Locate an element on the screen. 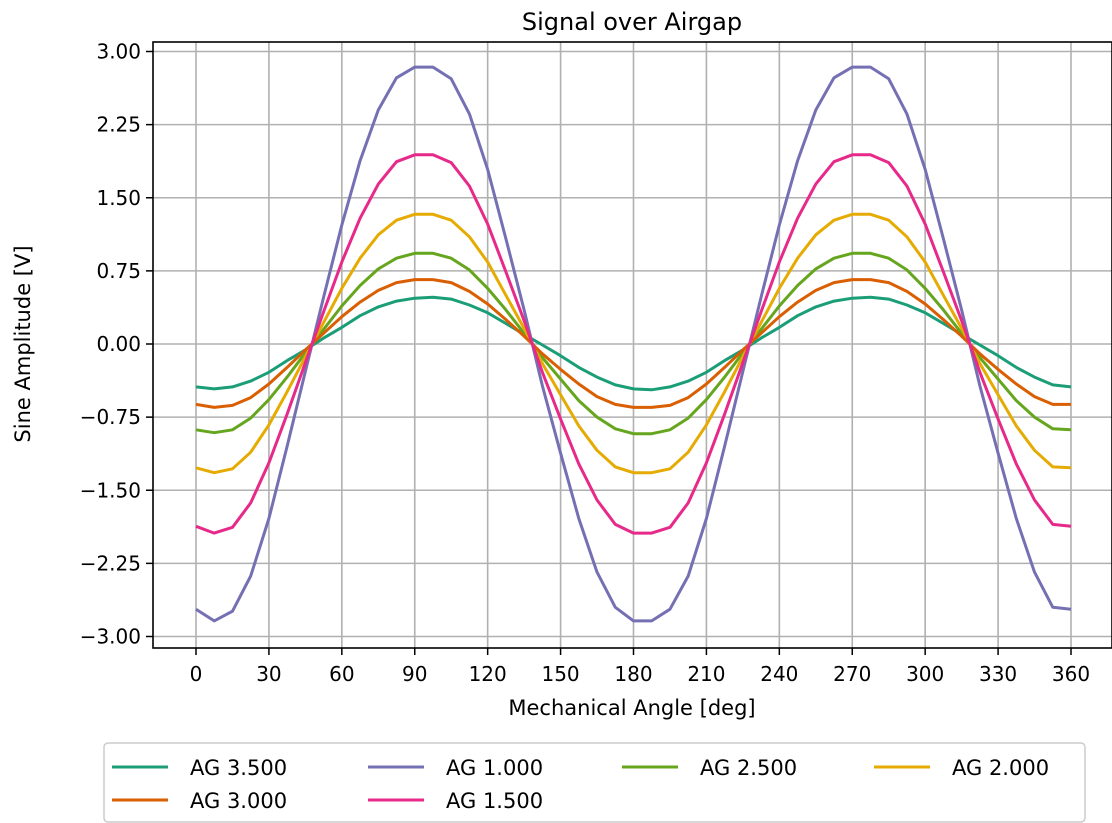 The width and height of the screenshot is (1112, 823). legend-label: AG 1.000 is located at coordinates (494, 768).